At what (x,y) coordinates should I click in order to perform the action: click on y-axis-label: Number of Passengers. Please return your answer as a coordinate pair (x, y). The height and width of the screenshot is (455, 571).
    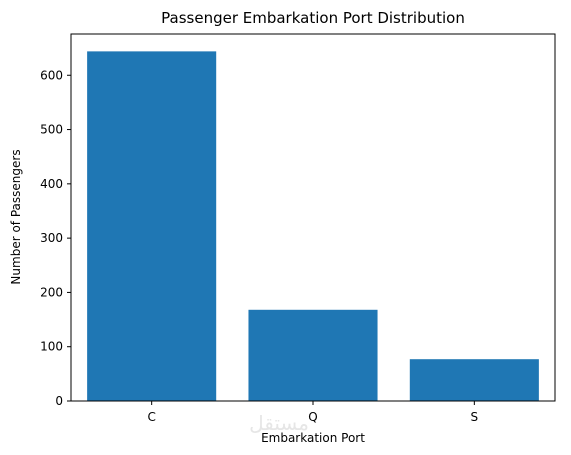
    Looking at the image, I should click on (16, 216).